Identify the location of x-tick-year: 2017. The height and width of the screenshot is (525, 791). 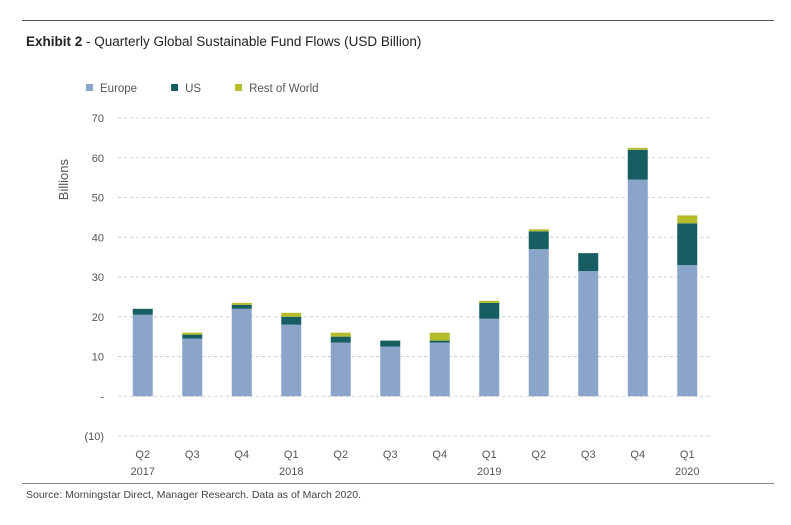
(143, 472).